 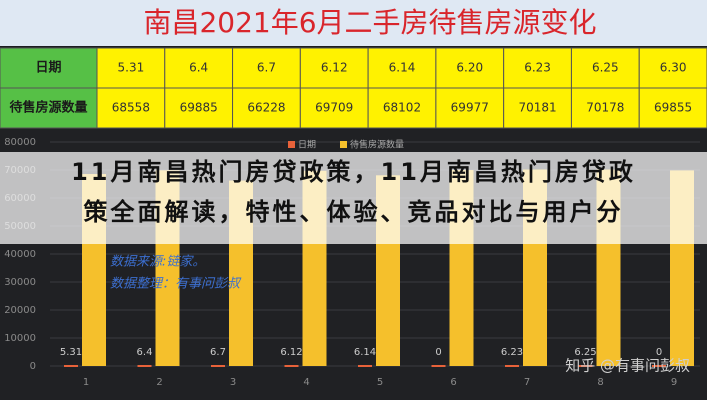 What do you see at coordinates (334, 108) in the screenshot?
I see `table-cell-text: 69709` at bounding box center [334, 108].